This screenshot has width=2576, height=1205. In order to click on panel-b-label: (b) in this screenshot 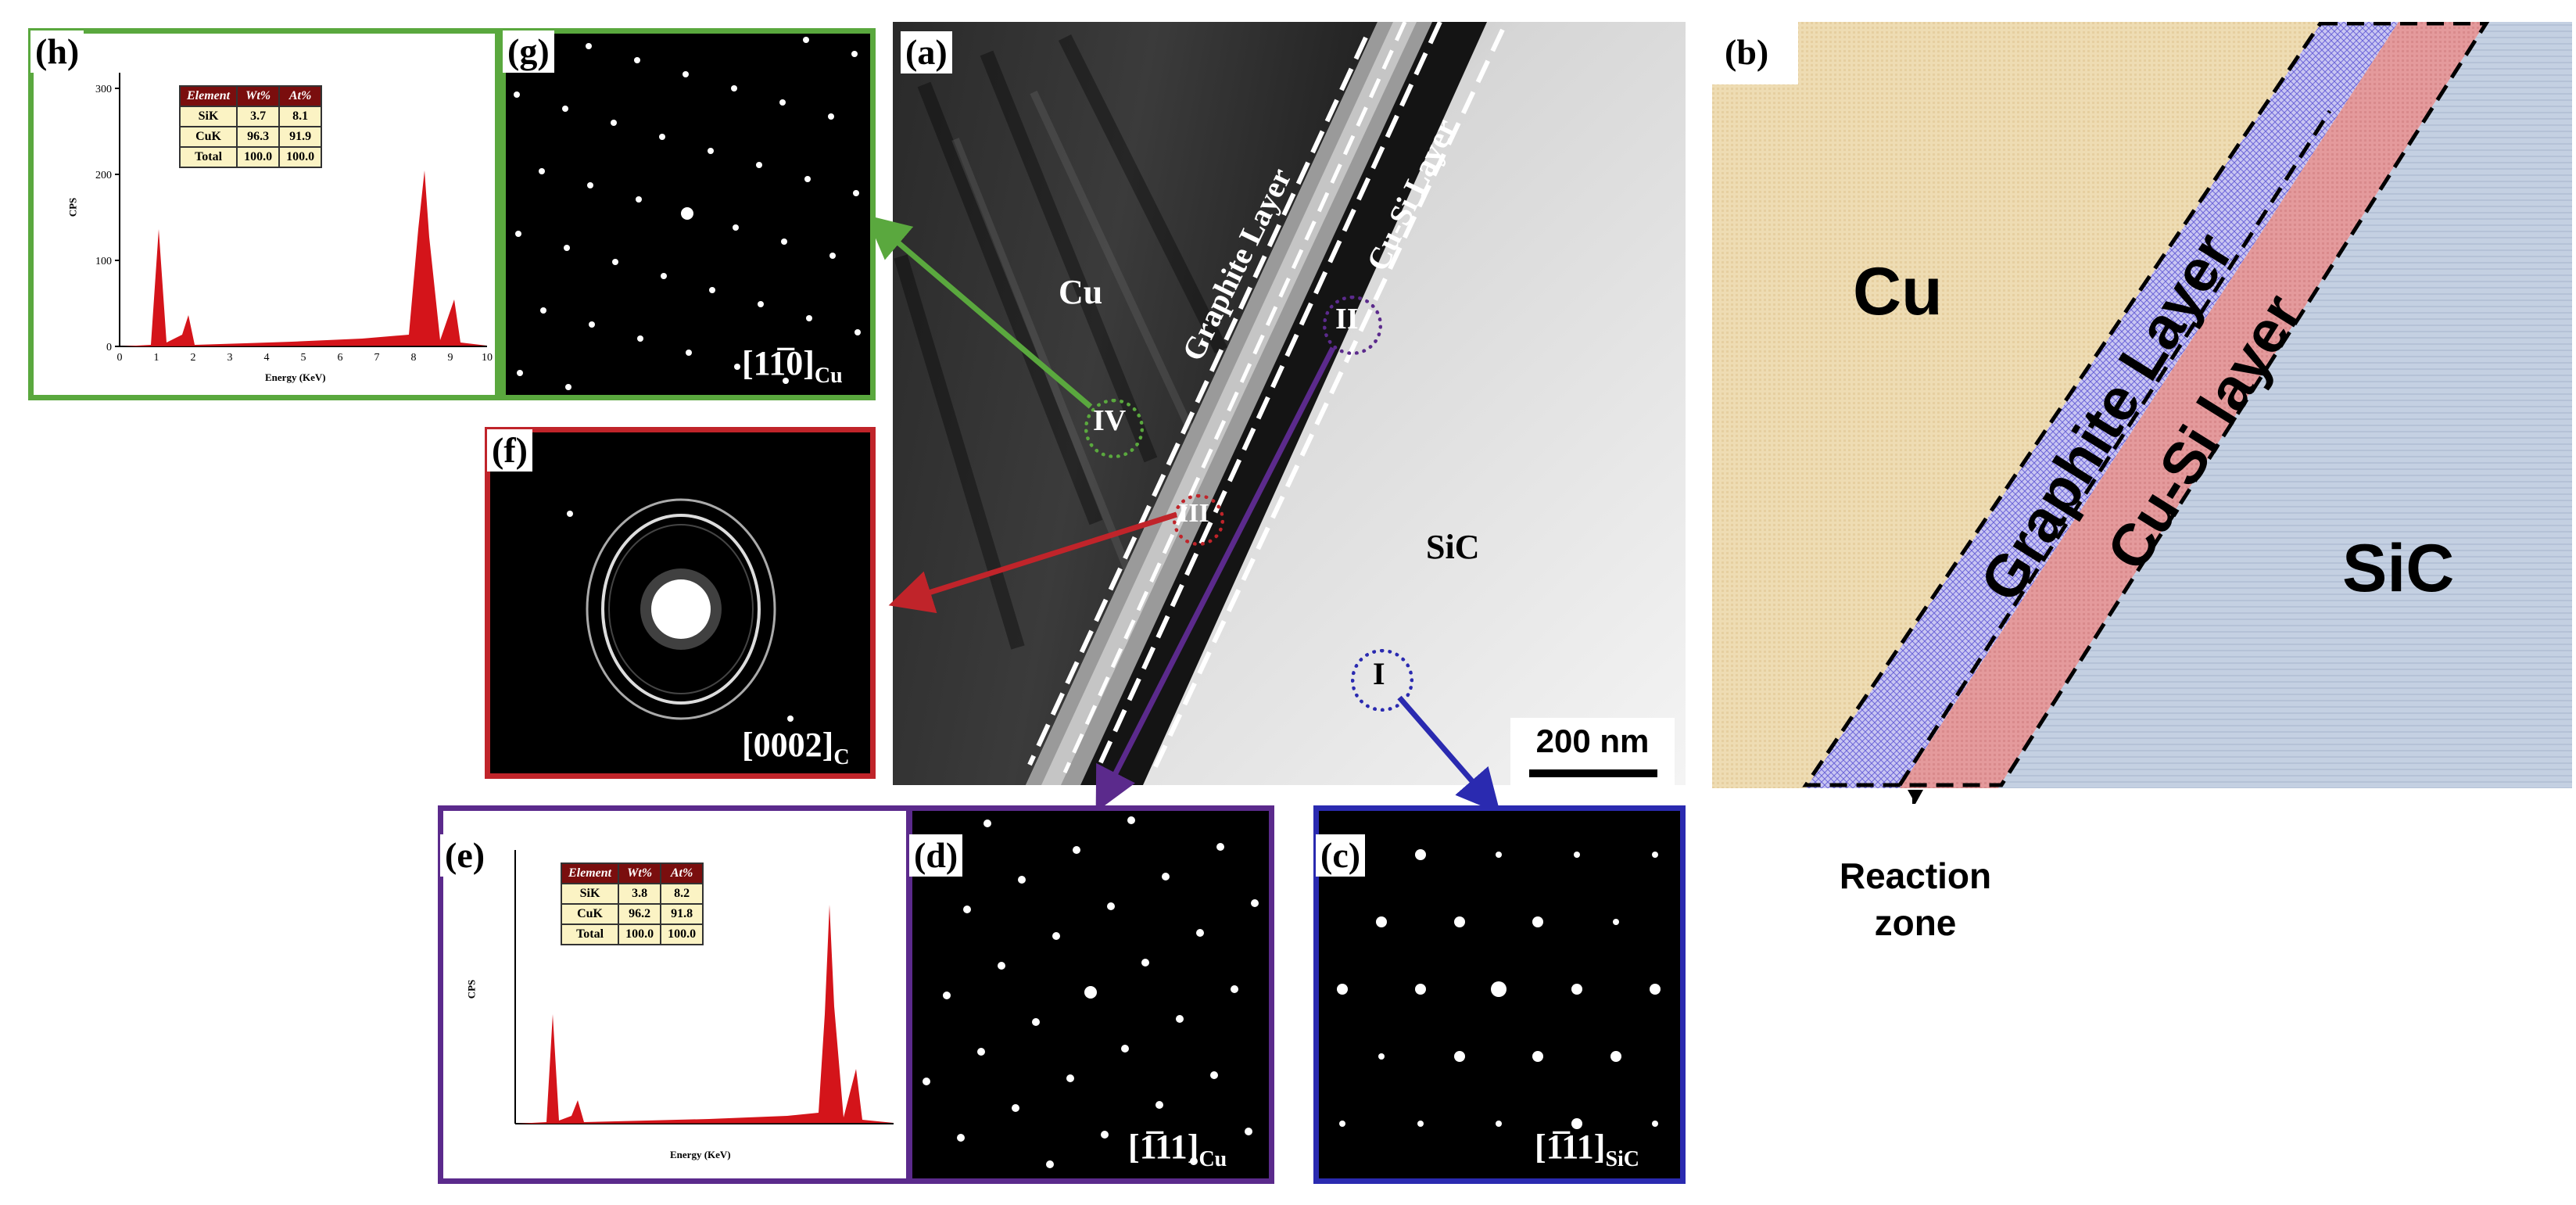, I will do `click(1747, 52)`.